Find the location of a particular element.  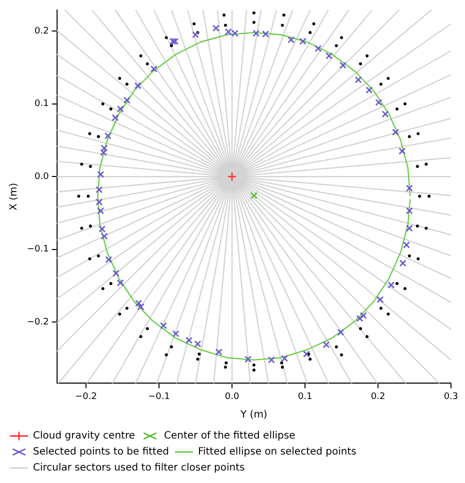

y-tick-label: 0.1 is located at coordinates (41, 104).